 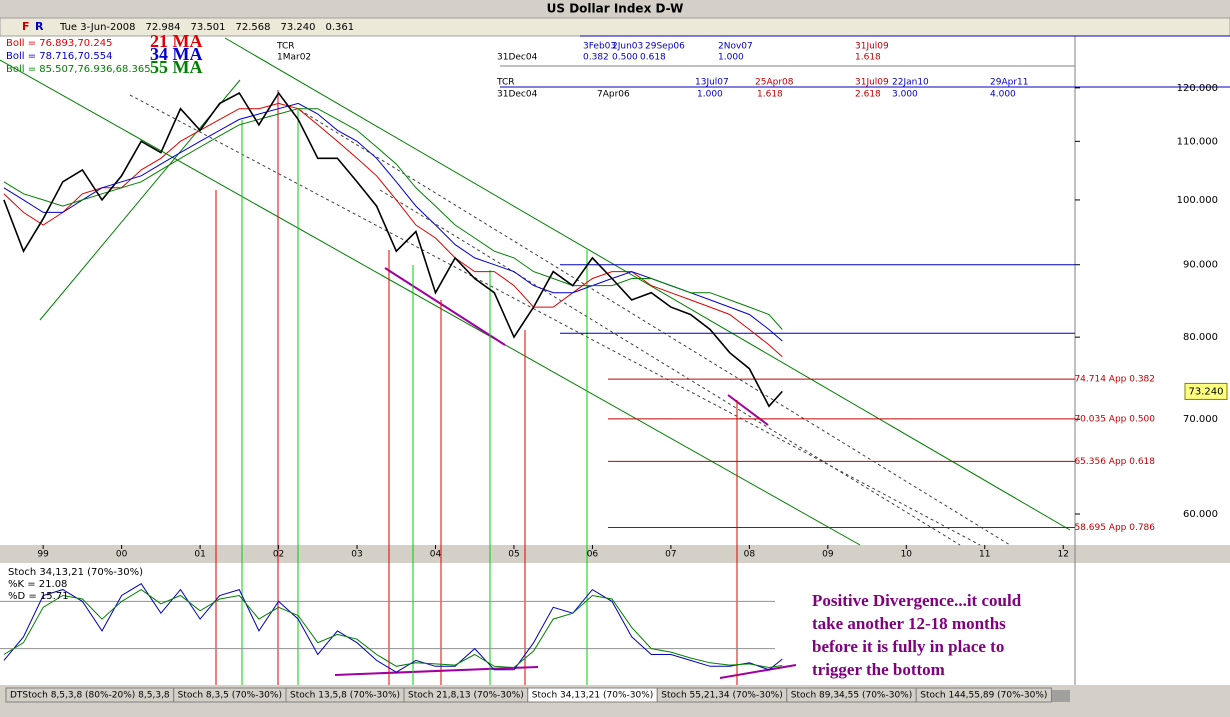 I want to click on x-tick-label: 99, so click(x=43, y=555).